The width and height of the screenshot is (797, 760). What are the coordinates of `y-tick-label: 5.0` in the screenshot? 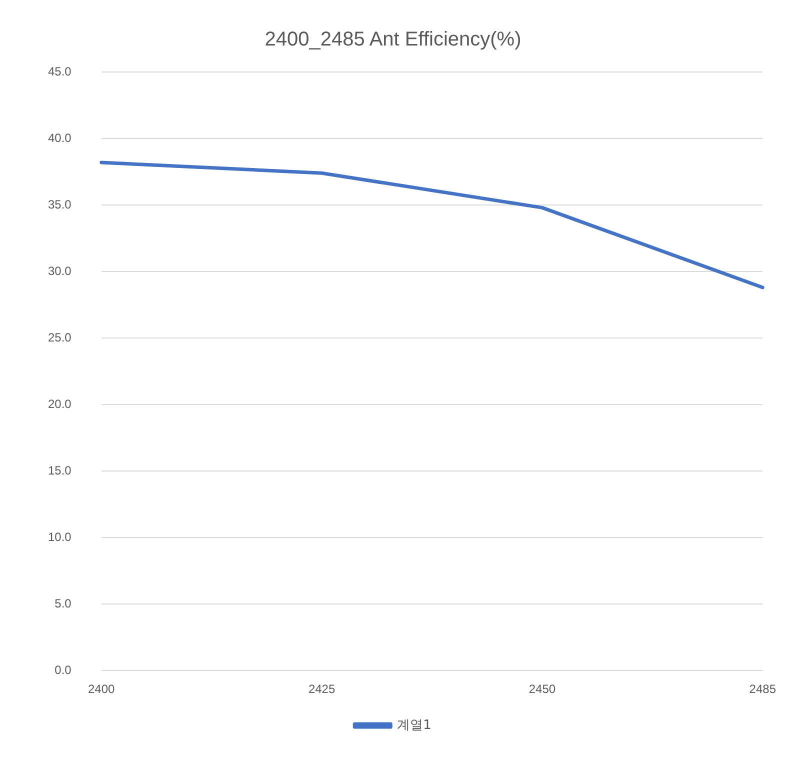 It's located at (63, 603).